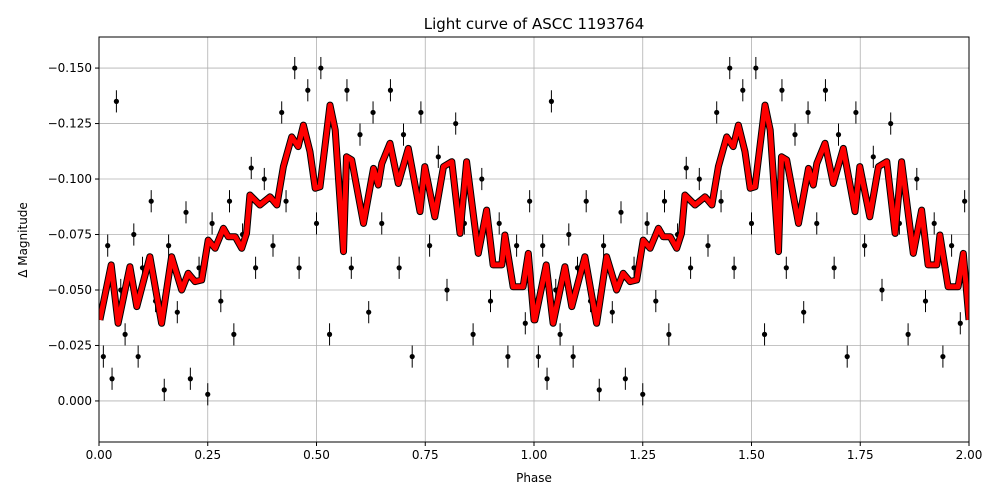 The width and height of the screenshot is (1000, 504). Describe the element at coordinates (23, 240) in the screenshot. I see `y-axis-label: Δ Magnitude` at that location.